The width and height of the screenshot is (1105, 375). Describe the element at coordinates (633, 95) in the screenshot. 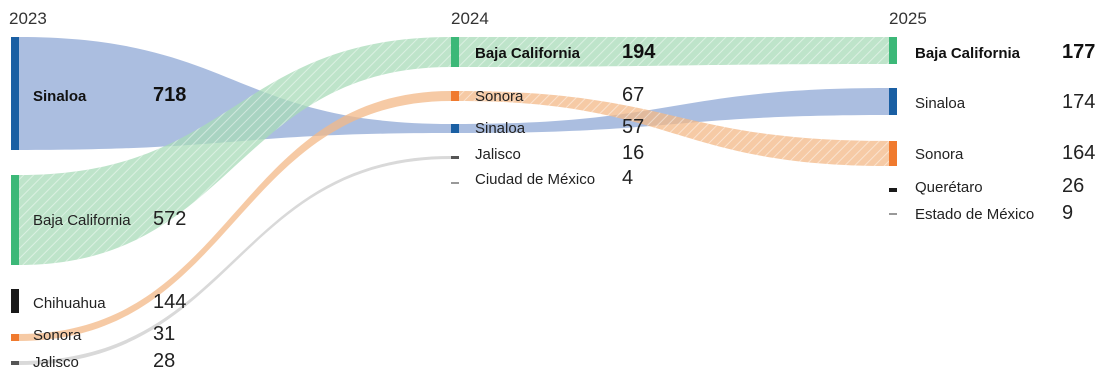

I see `node-value-sonora-2024: 67` at that location.